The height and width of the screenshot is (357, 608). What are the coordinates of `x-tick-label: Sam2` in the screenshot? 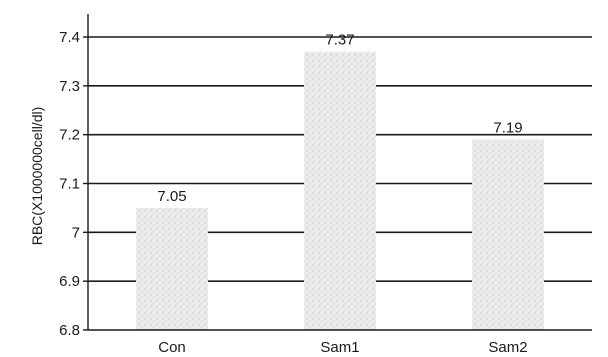 It's located at (507, 347).